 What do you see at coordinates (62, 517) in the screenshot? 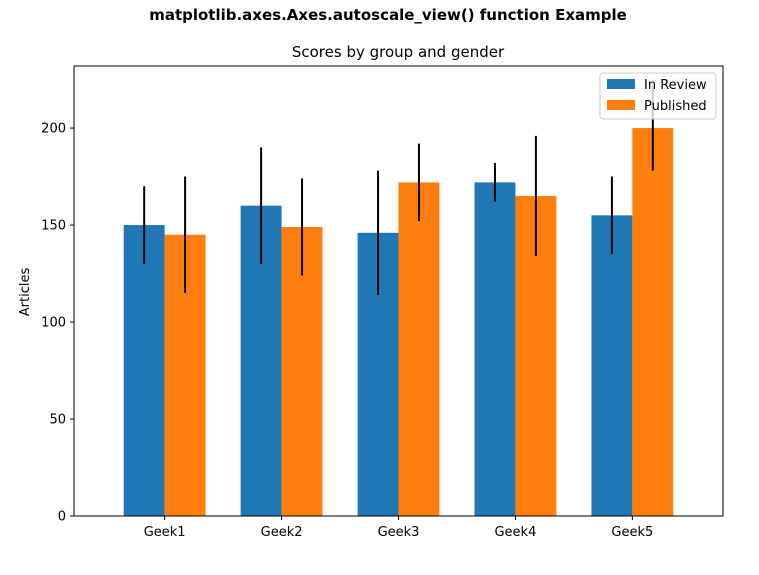
I see `y-tick-label: 0` at bounding box center [62, 517].